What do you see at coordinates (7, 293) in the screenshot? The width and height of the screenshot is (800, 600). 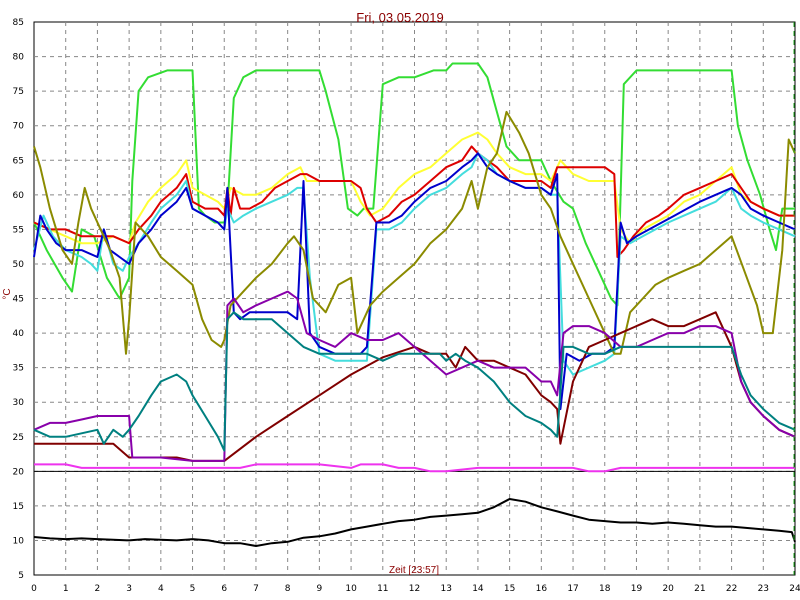 I see `y-axis-label: °C` at bounding box center [7, 293].